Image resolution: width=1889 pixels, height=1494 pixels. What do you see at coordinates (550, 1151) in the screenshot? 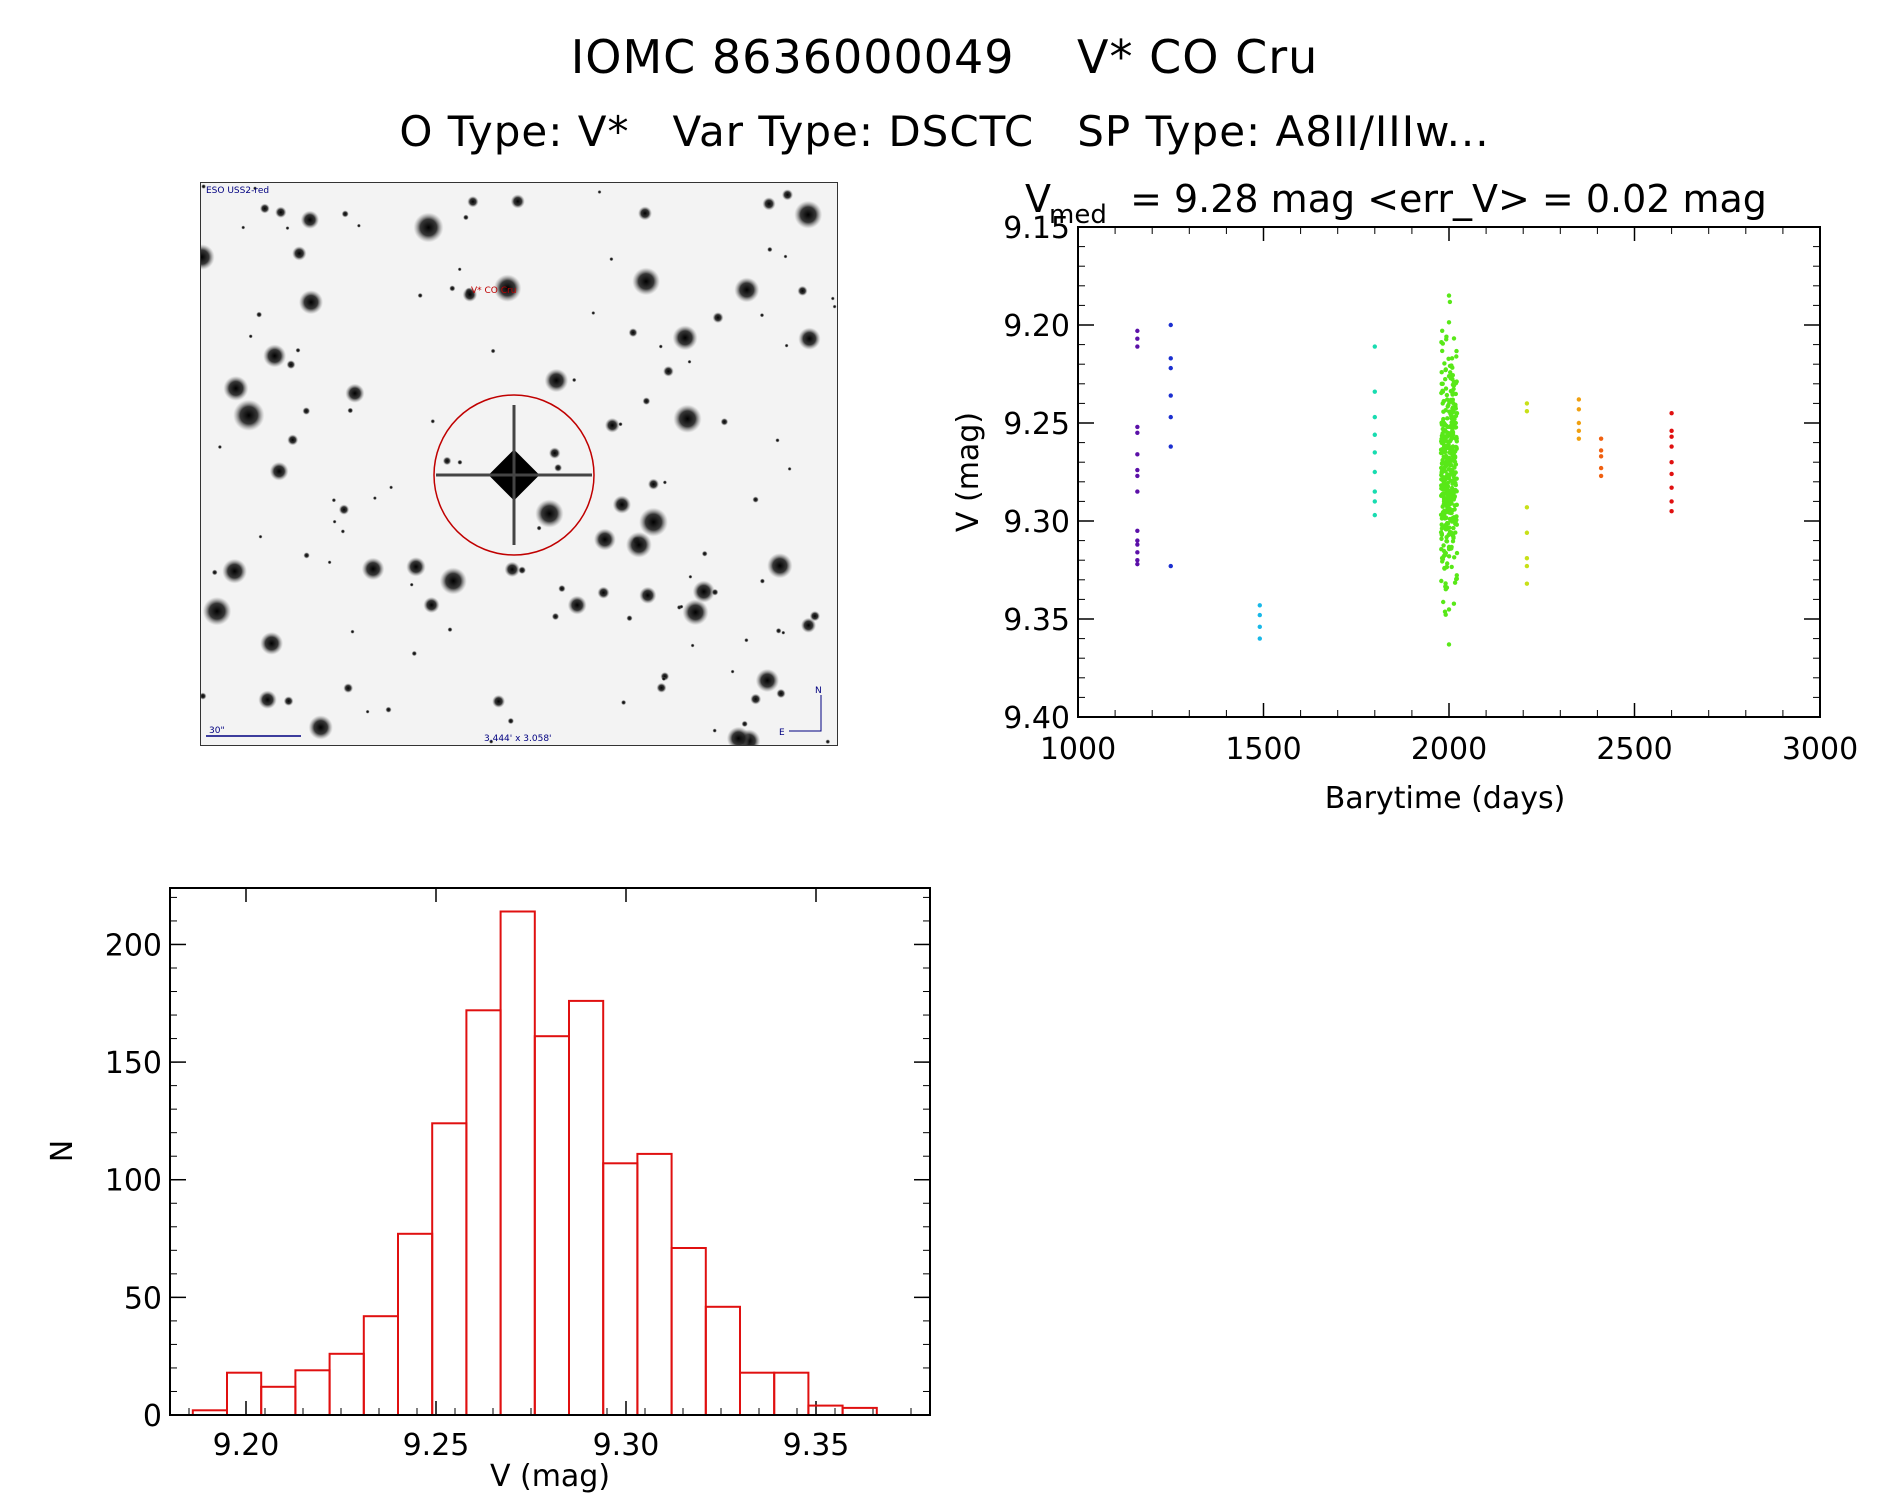
I see `hist-plot-frame` at bounding box center [550, 1151].